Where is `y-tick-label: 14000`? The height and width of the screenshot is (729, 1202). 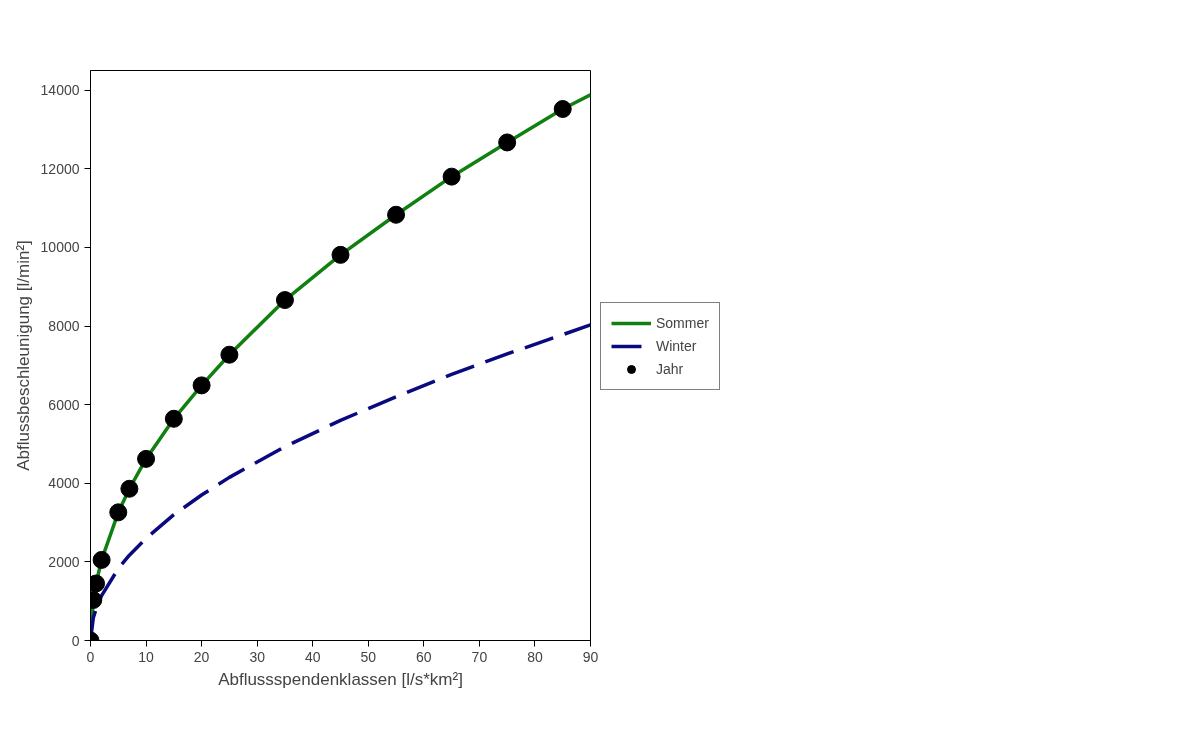
y-tick-label: 14000 is located at coordinates (60, 90).